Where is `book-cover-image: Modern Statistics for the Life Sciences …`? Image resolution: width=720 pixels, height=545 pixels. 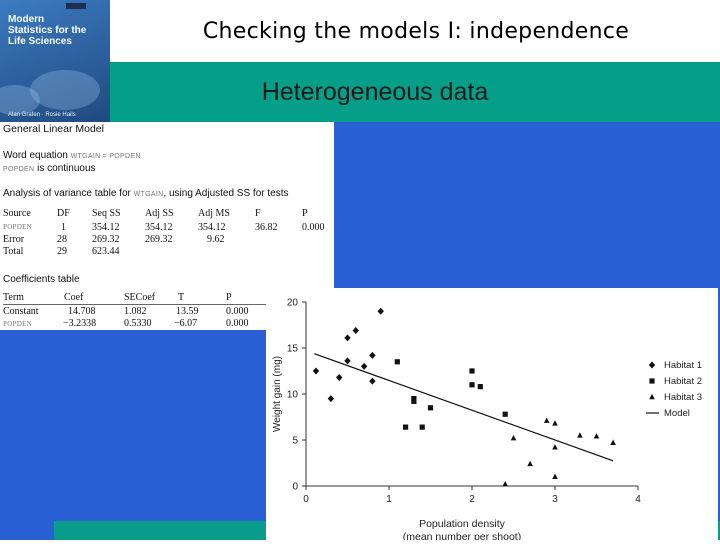
book-cover-image: Modern Statistics for the Life Sciences … is located at coordinates (55, 61).